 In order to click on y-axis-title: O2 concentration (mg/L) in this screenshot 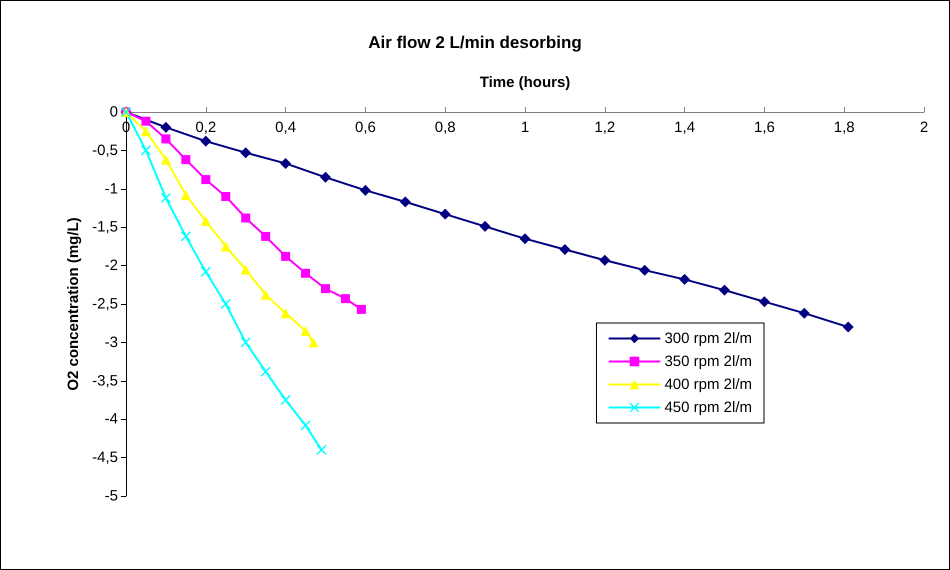, I will do `click(73, 304)`.